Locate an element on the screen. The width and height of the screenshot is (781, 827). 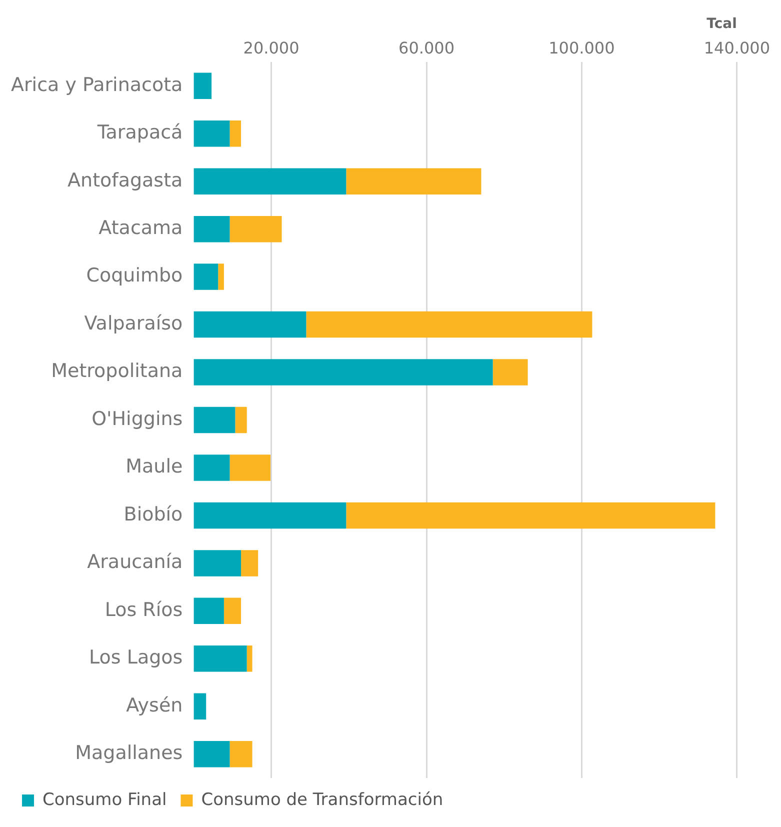
y-tick-label: Los Ríos is located at coordinates (143, 609).